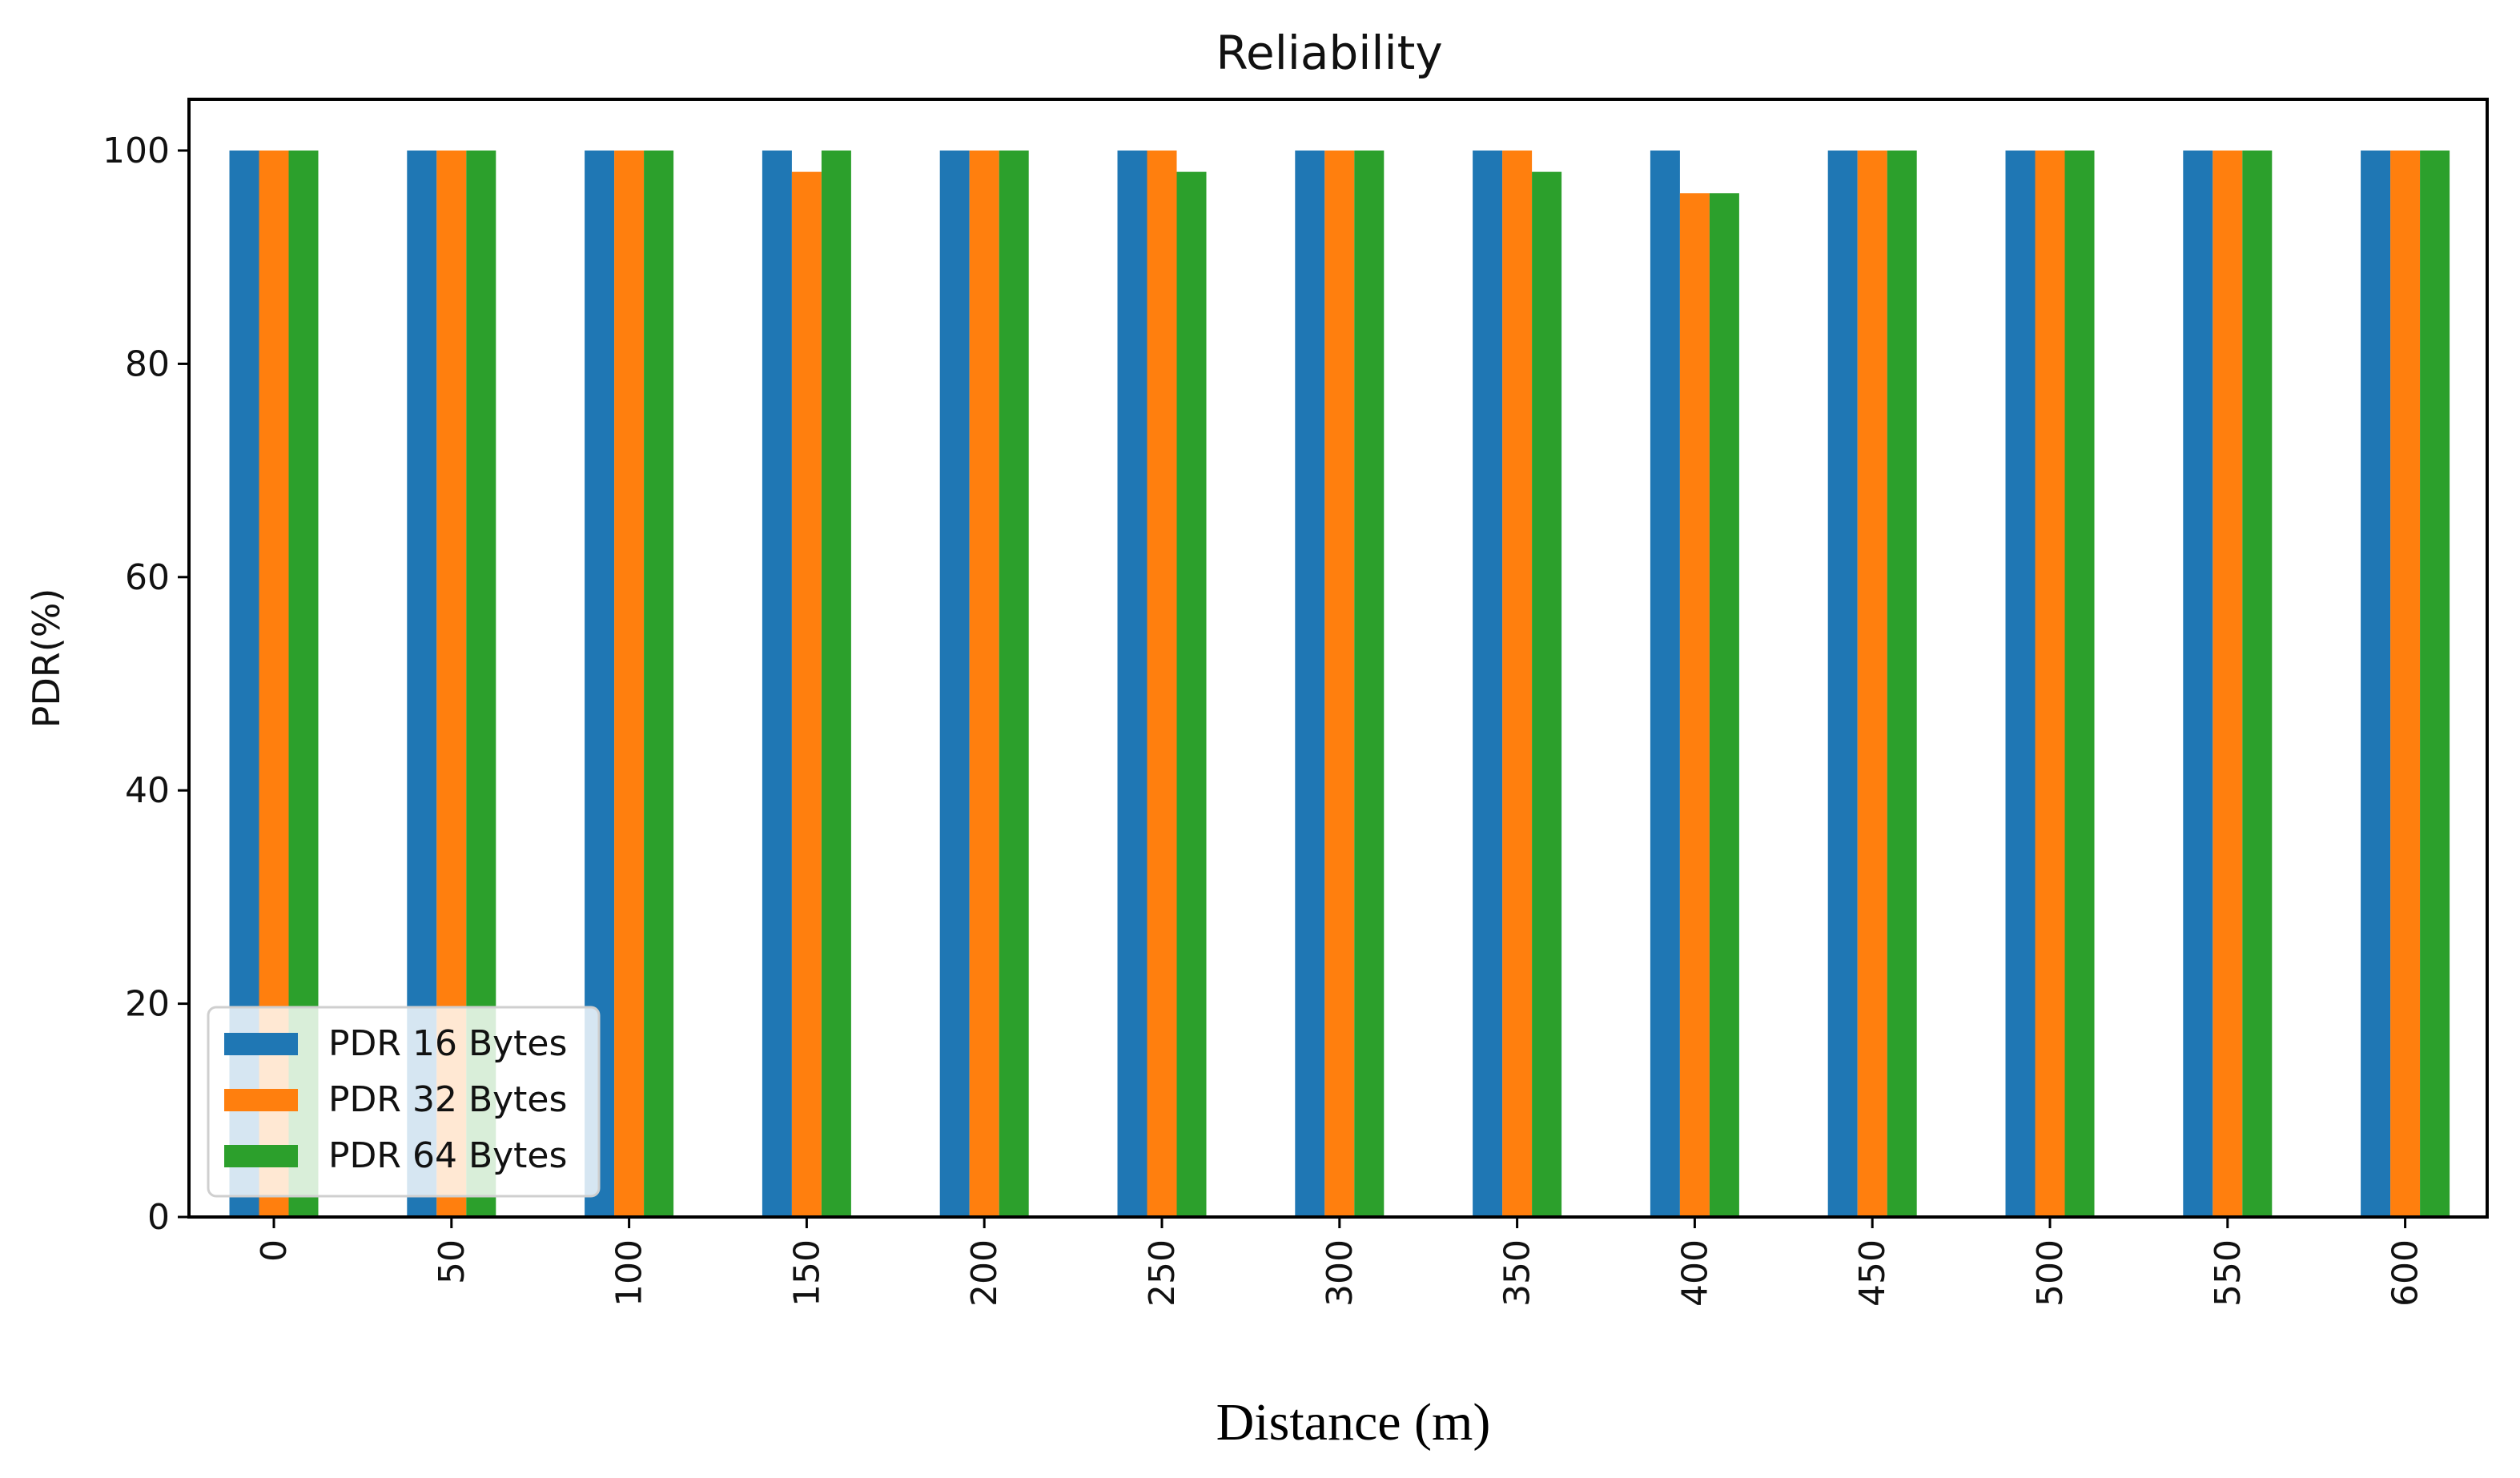 This screenshot has width=2520, height=1478. I want to click on legend-frame, so click(404, 1102).